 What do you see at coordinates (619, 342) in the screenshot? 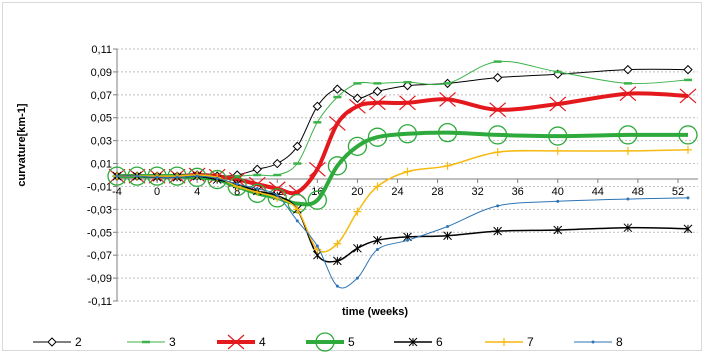
I see `legend-label: 8` at bounding box center [619, 342].